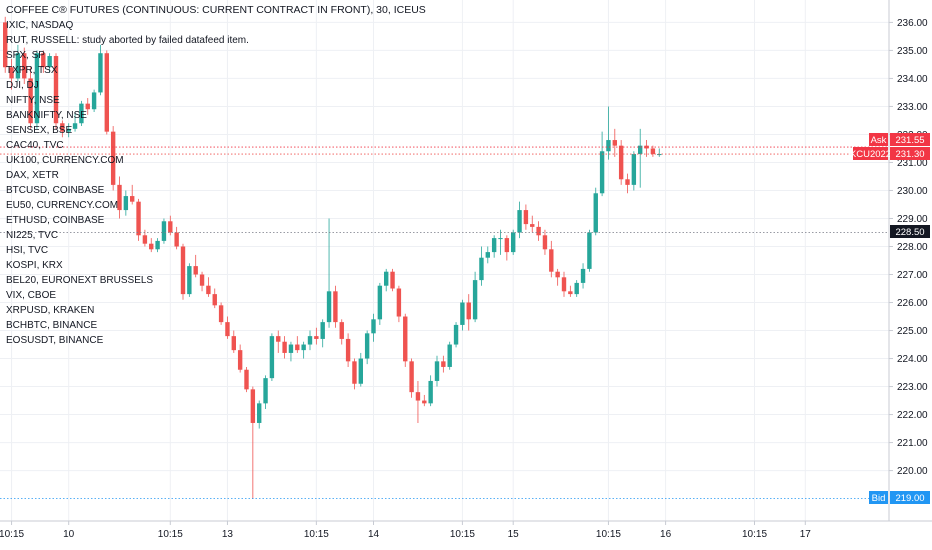 This screenshot has width=932, height=550. What do you see at coordinates (33, 100) in the screenshot?
I see `overlay-legend-item: NIFTY, NSE` at bounding box center [33, 100].